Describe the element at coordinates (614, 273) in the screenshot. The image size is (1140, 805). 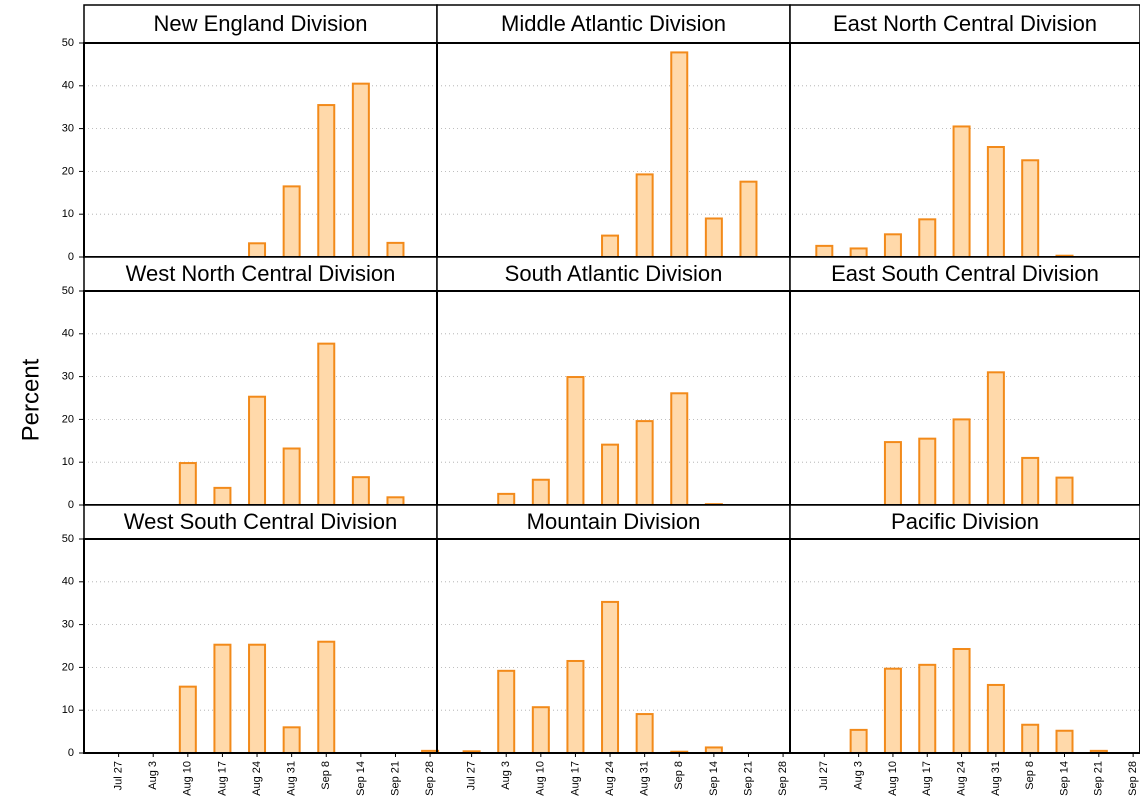
I see `panel-title: South Atlantic Division` at that location.